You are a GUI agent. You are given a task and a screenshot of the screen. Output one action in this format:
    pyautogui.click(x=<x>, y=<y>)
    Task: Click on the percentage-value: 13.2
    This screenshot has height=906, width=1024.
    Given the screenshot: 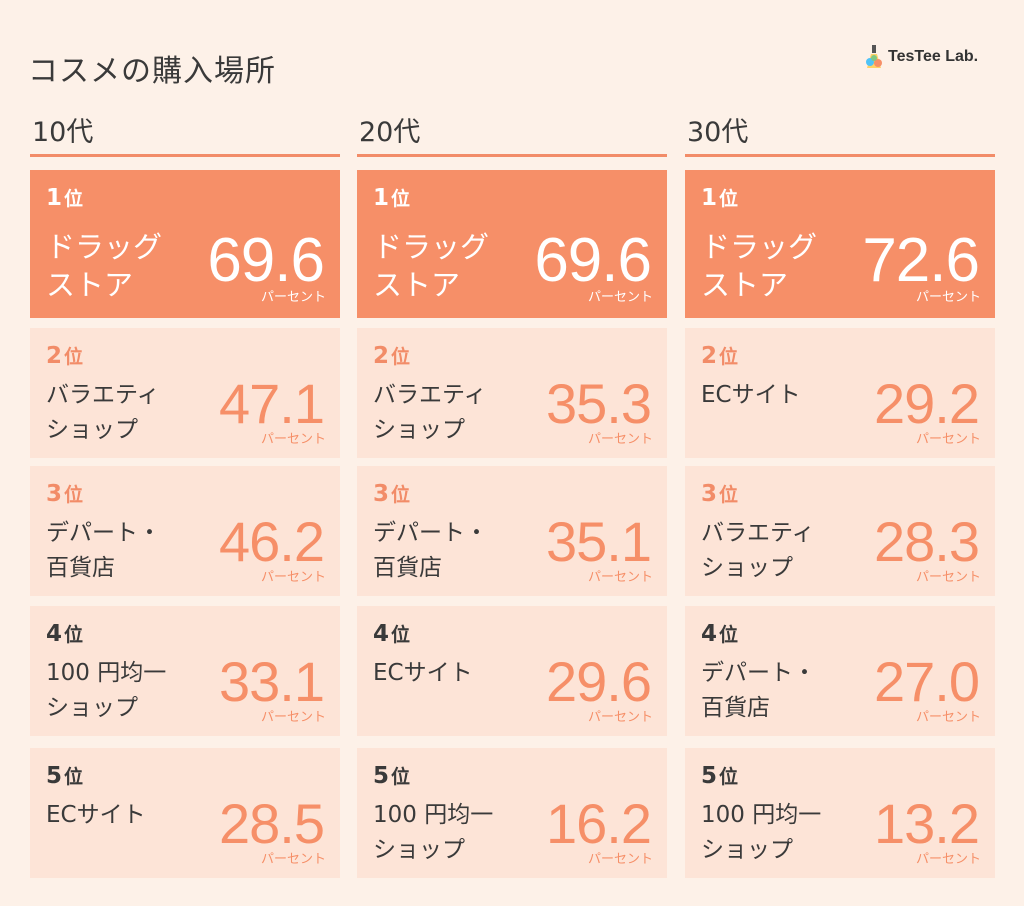 What is the action you would take?
    pyautogui.click(x=927, y=823)
    